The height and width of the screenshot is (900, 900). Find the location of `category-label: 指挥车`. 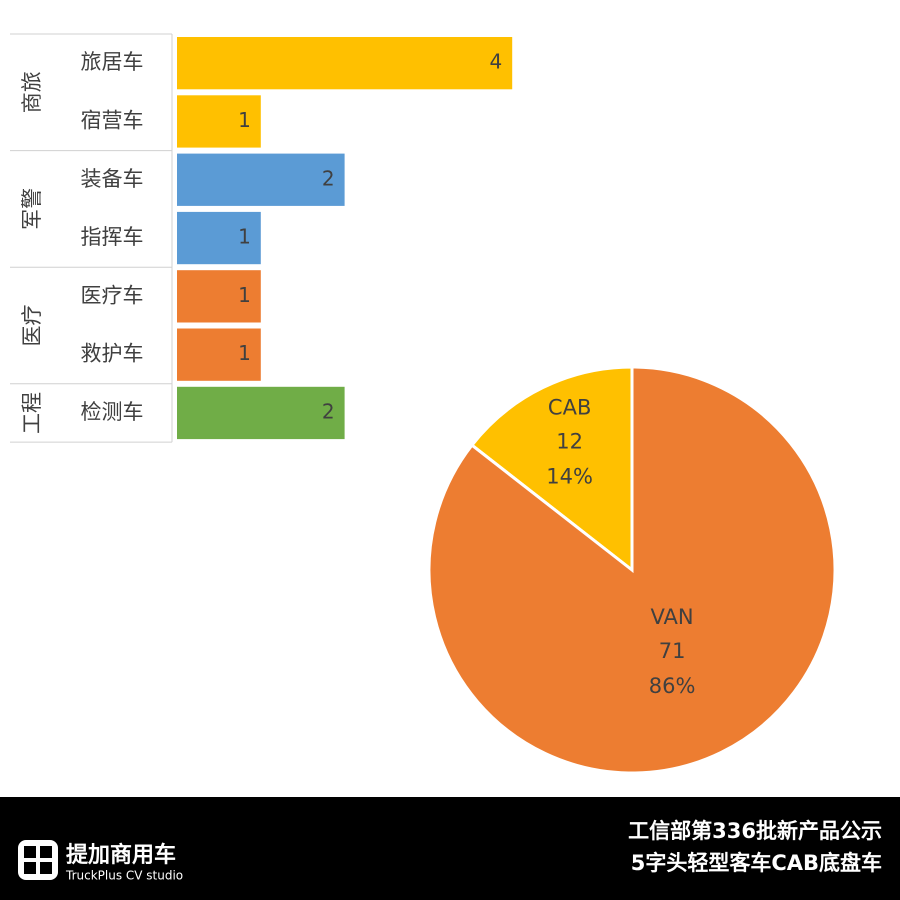

category-label: 指挥车 is located at coordinates (112, 237).